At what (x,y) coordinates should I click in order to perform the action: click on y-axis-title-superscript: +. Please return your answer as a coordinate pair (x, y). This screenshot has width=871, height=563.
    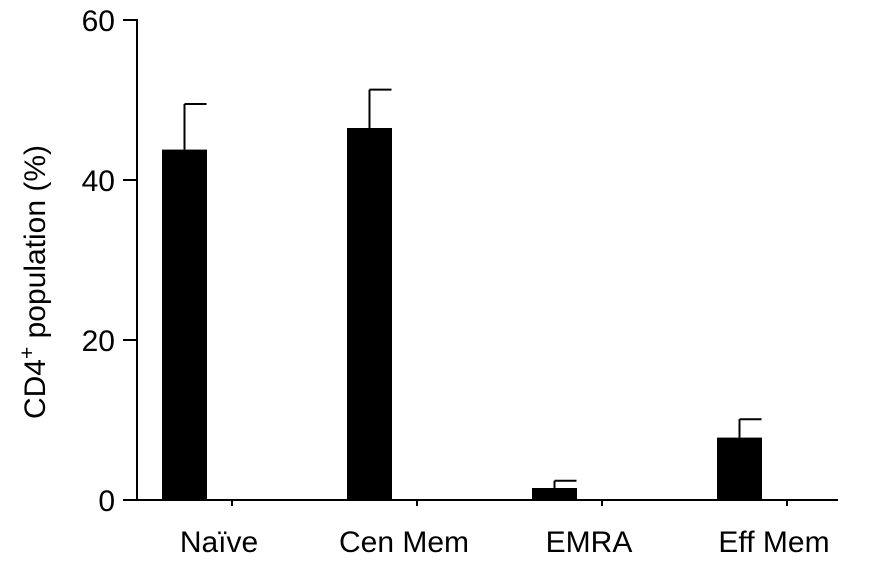
    Looking at the image, I should click on (27, 353).